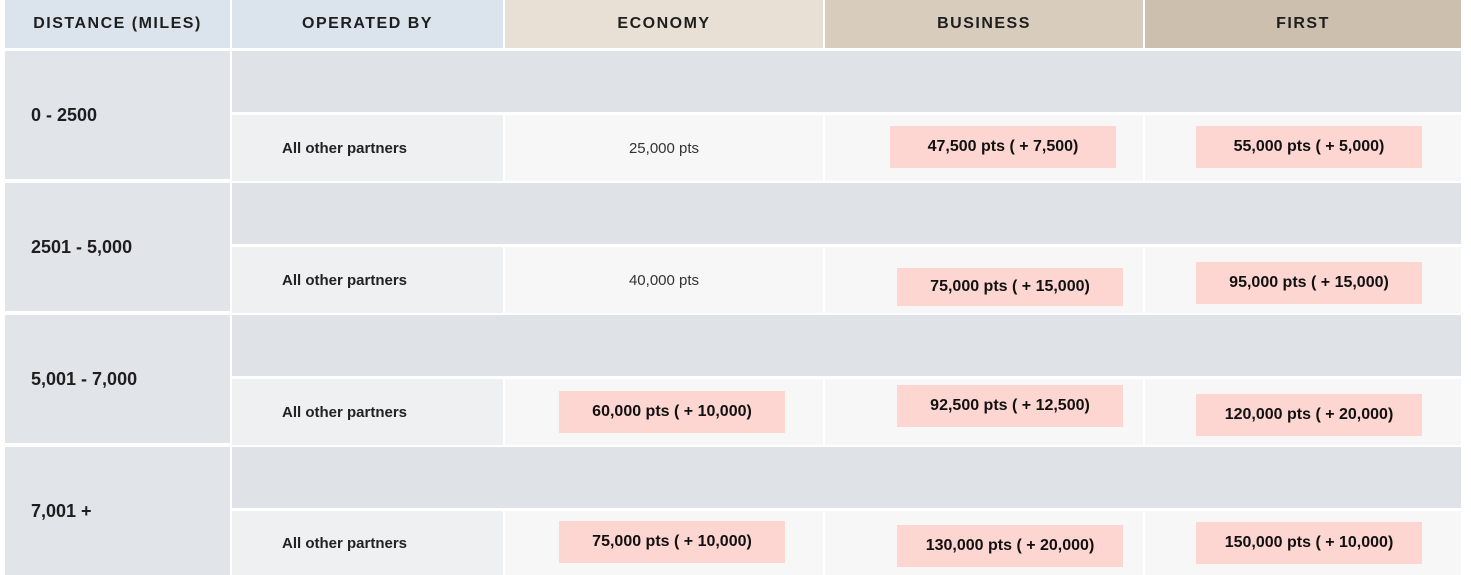 The width and height of the screenshot is (1471, 575). What do you see at coordinates (1010, 287) in the screenshot?
I see `business-price-highlight: 75,000 pts ( + 15,000)` at bounding box center [1010, 287].